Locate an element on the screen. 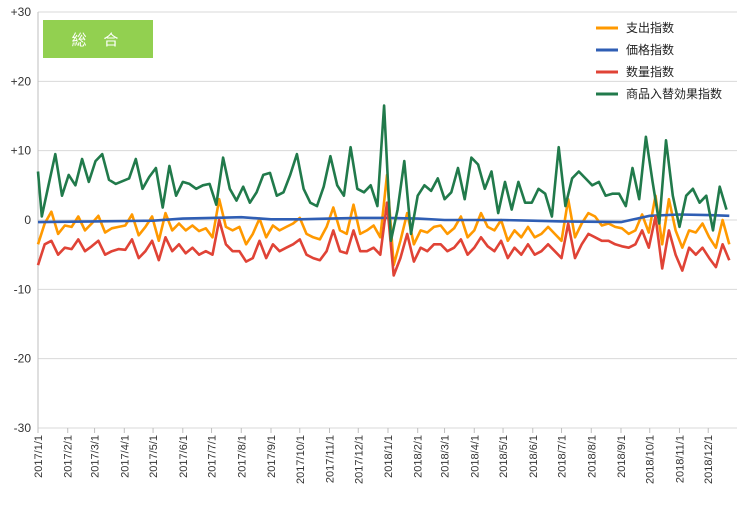 This screenshot has height=509, width=742. y-tick-label: -30 is located at coordinates (23, 428).